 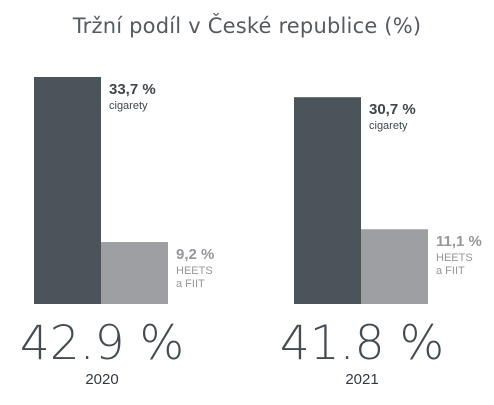 What do you see at coordinates (388, 126) in the screenshot?
I see `series-label-2021-0-0: cigarety` at bounding box center [388, 126].